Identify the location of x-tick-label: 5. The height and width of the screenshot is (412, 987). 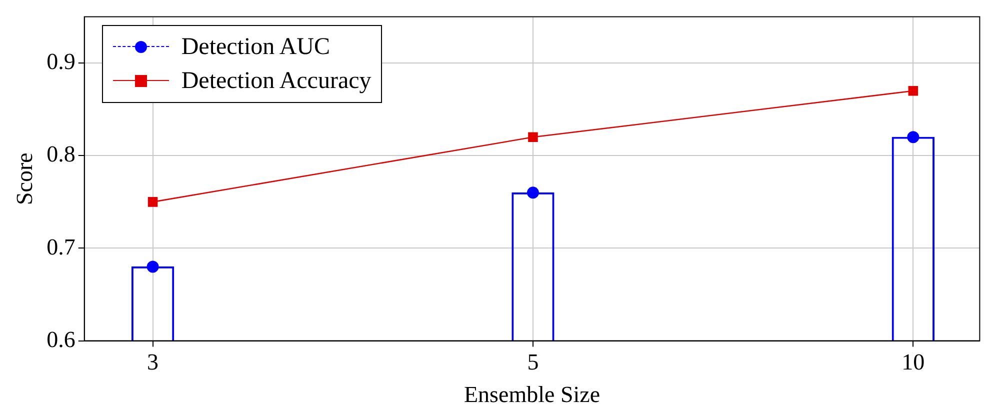
(533, 362).